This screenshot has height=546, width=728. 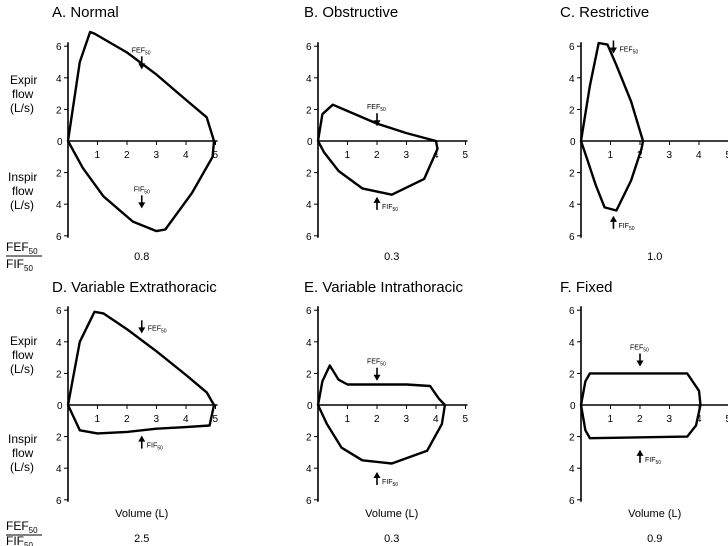 I want to click on ratio-label-row2: FEF50 FIF50, so click(x=24, y=532).